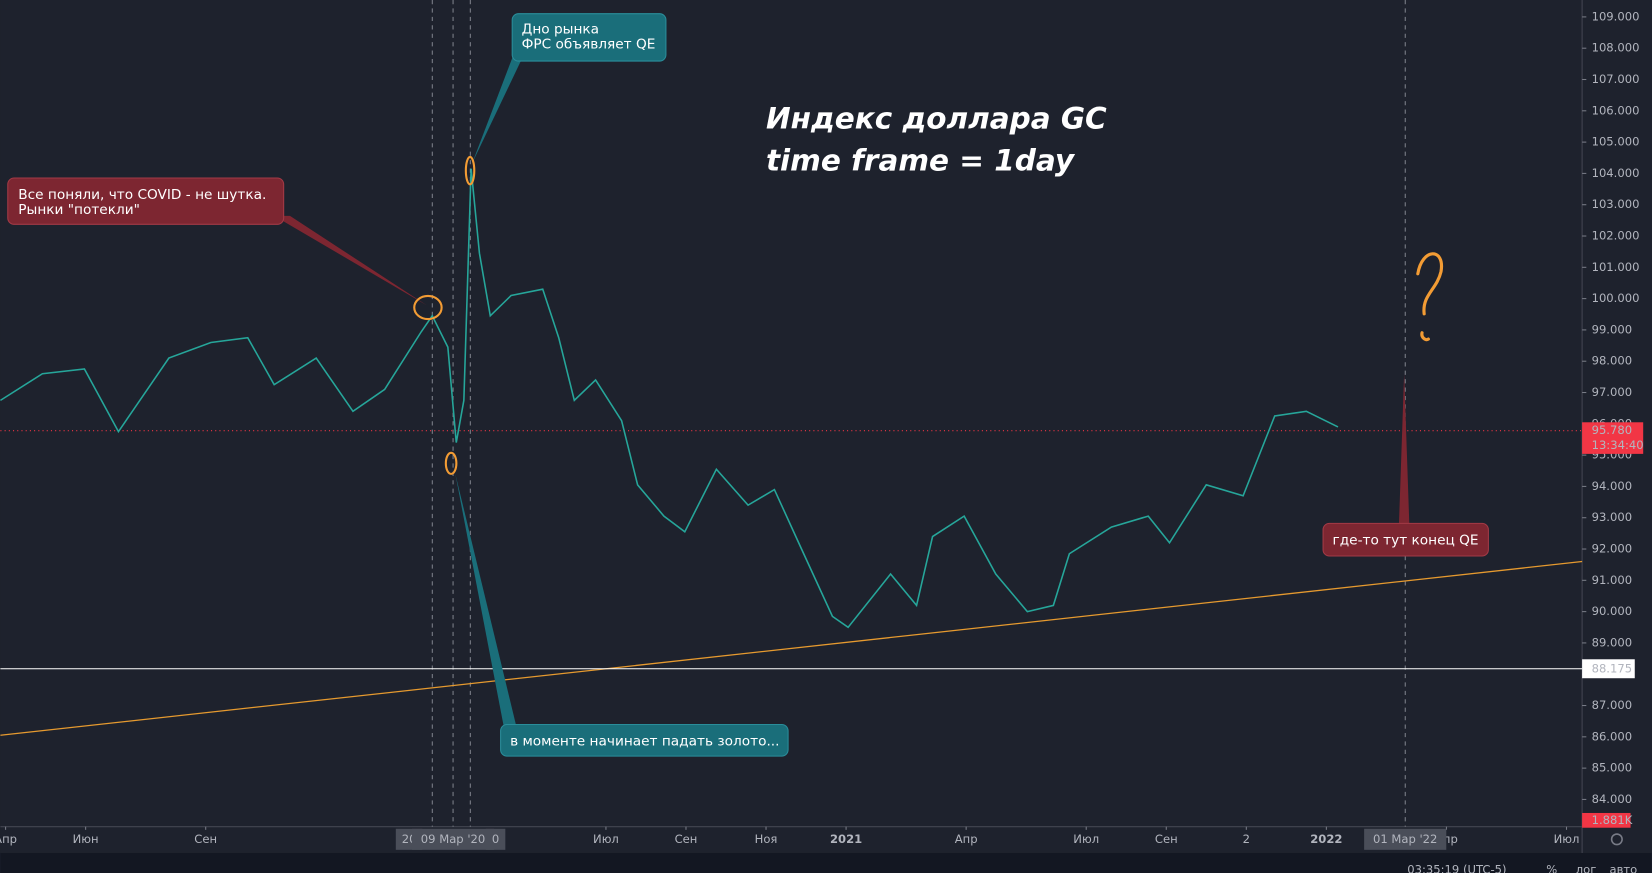  What do you see at coordinates (1326, 839) in the screenshot?
I see `x-tick-label: 2022` at bounding box center [1326, 839].